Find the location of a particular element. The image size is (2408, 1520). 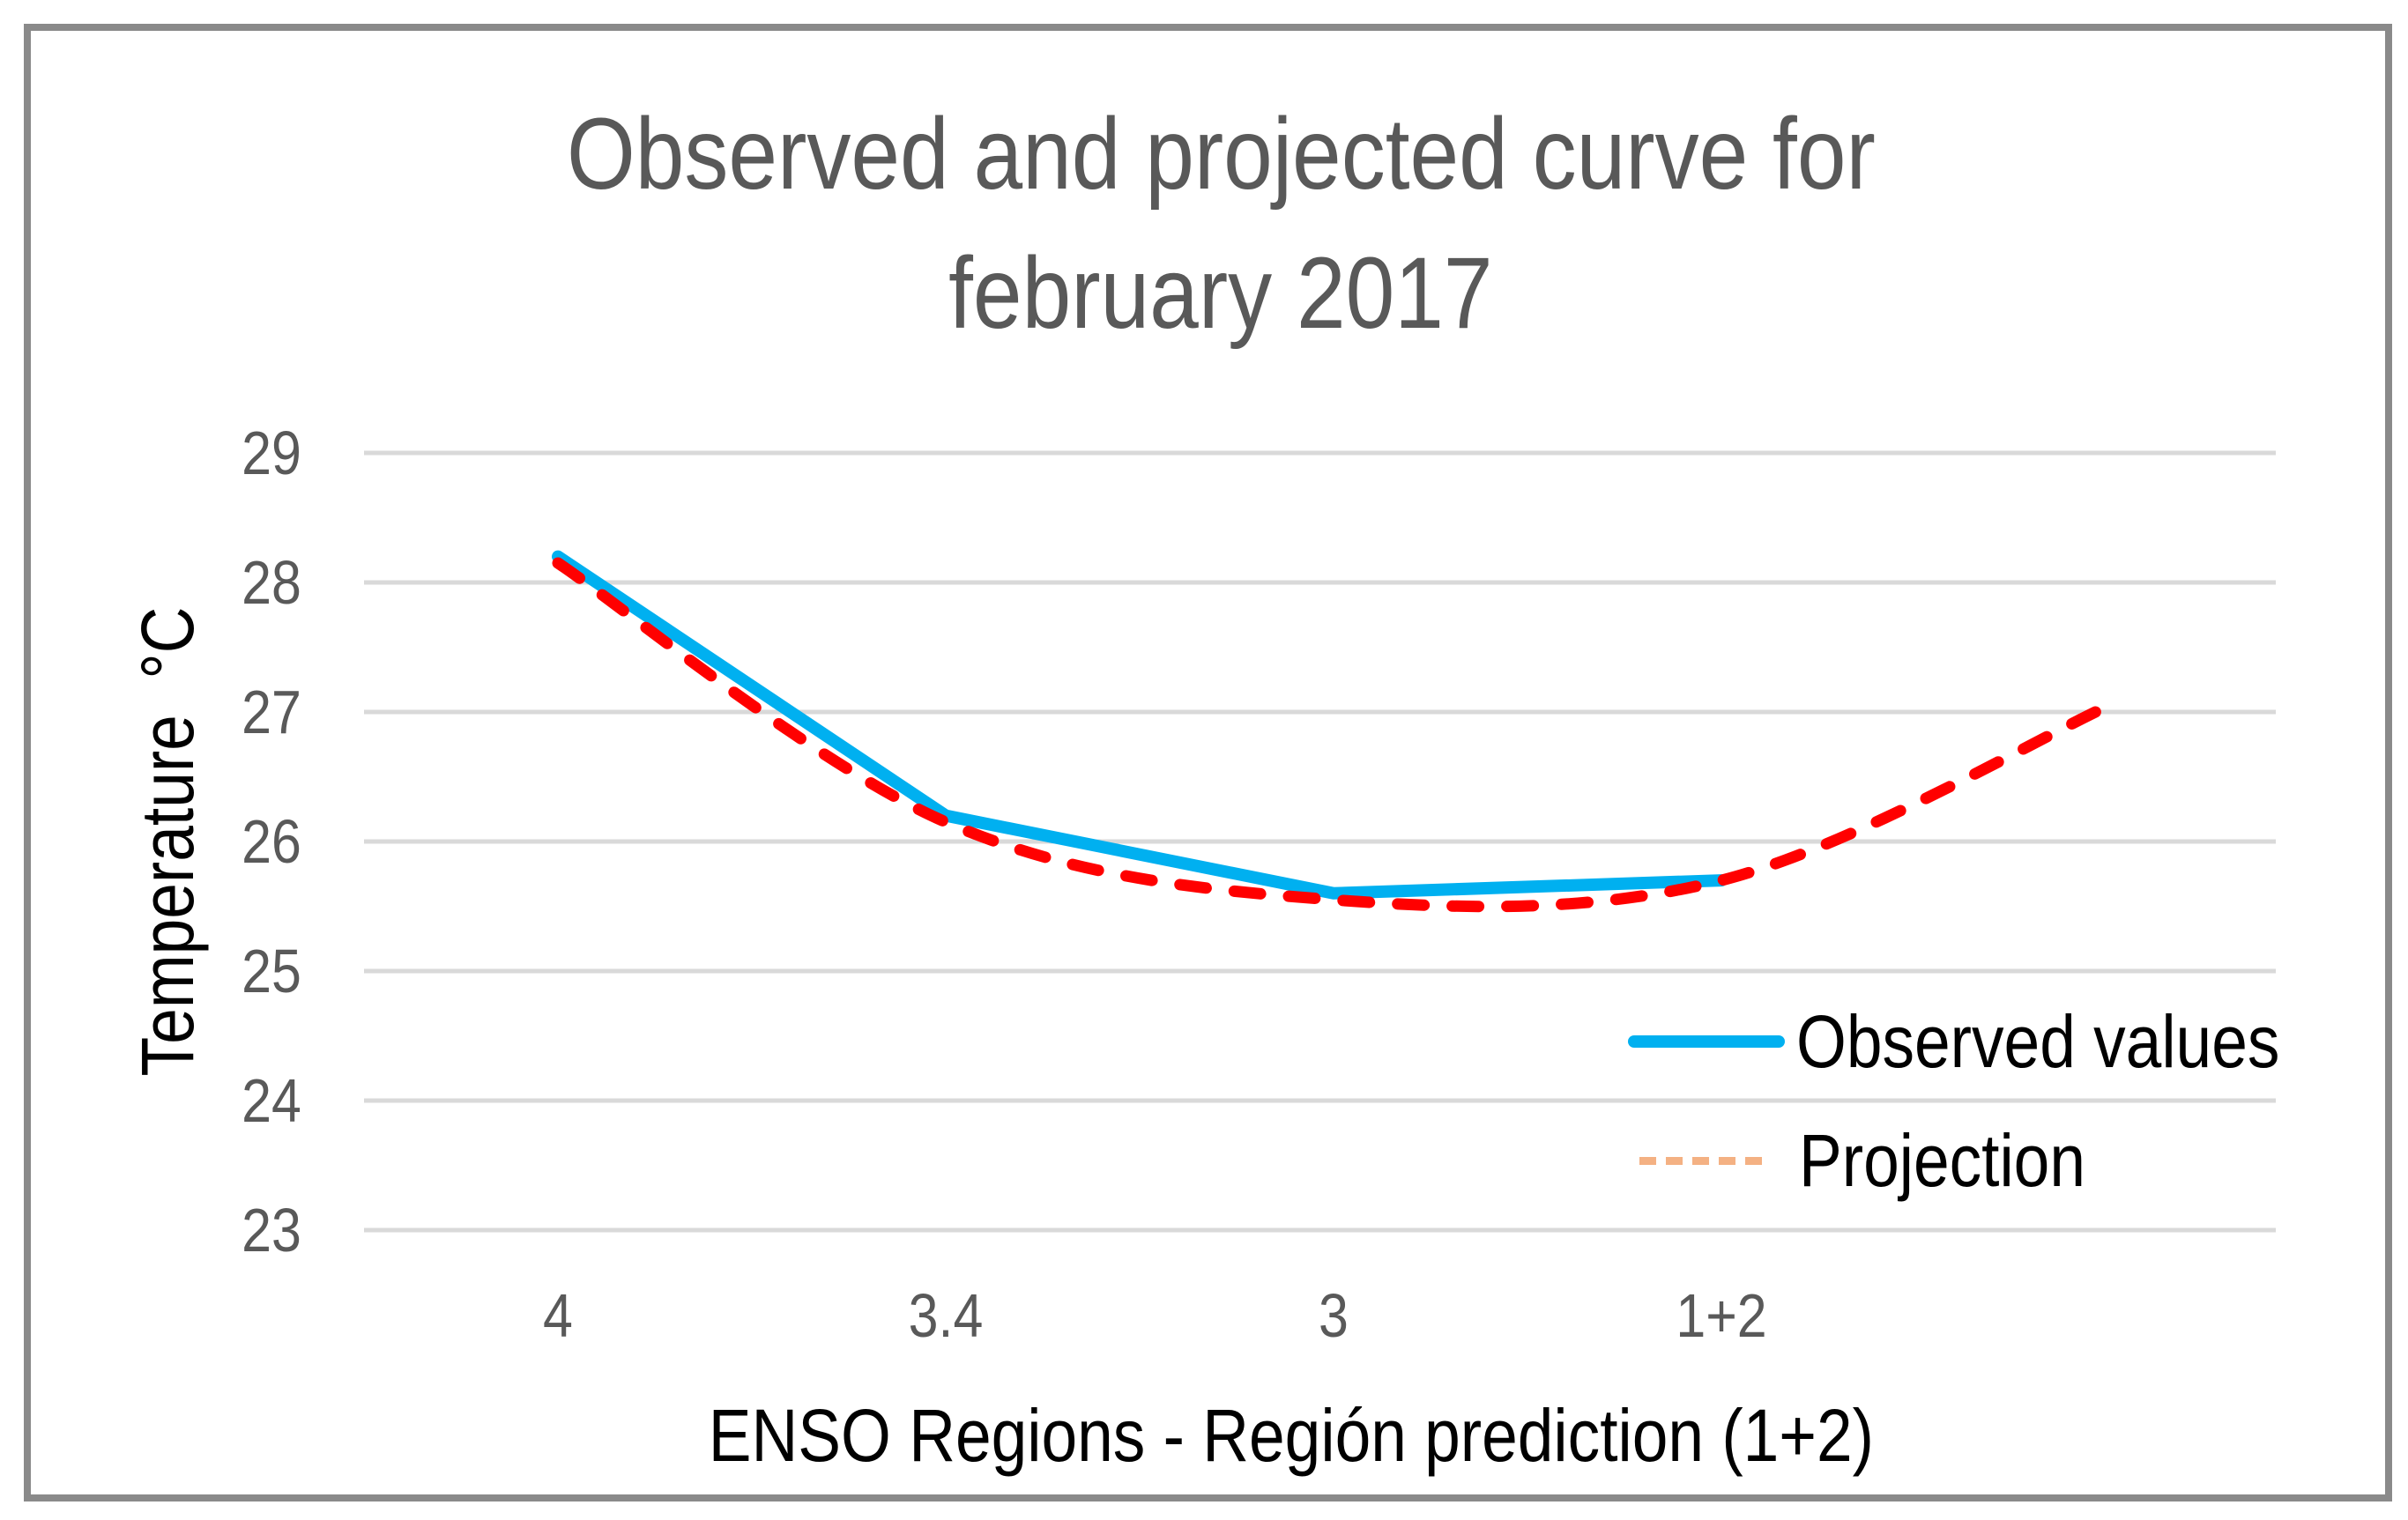

legend-item-label: Projection is located at coordinates (1942, 1160).